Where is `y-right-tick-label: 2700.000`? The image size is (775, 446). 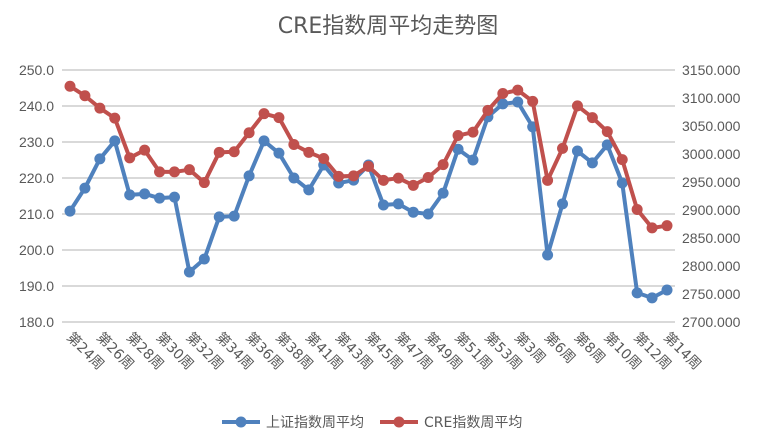 y-right-tick-label: 2700.000 is located at coordinates (711, 322).